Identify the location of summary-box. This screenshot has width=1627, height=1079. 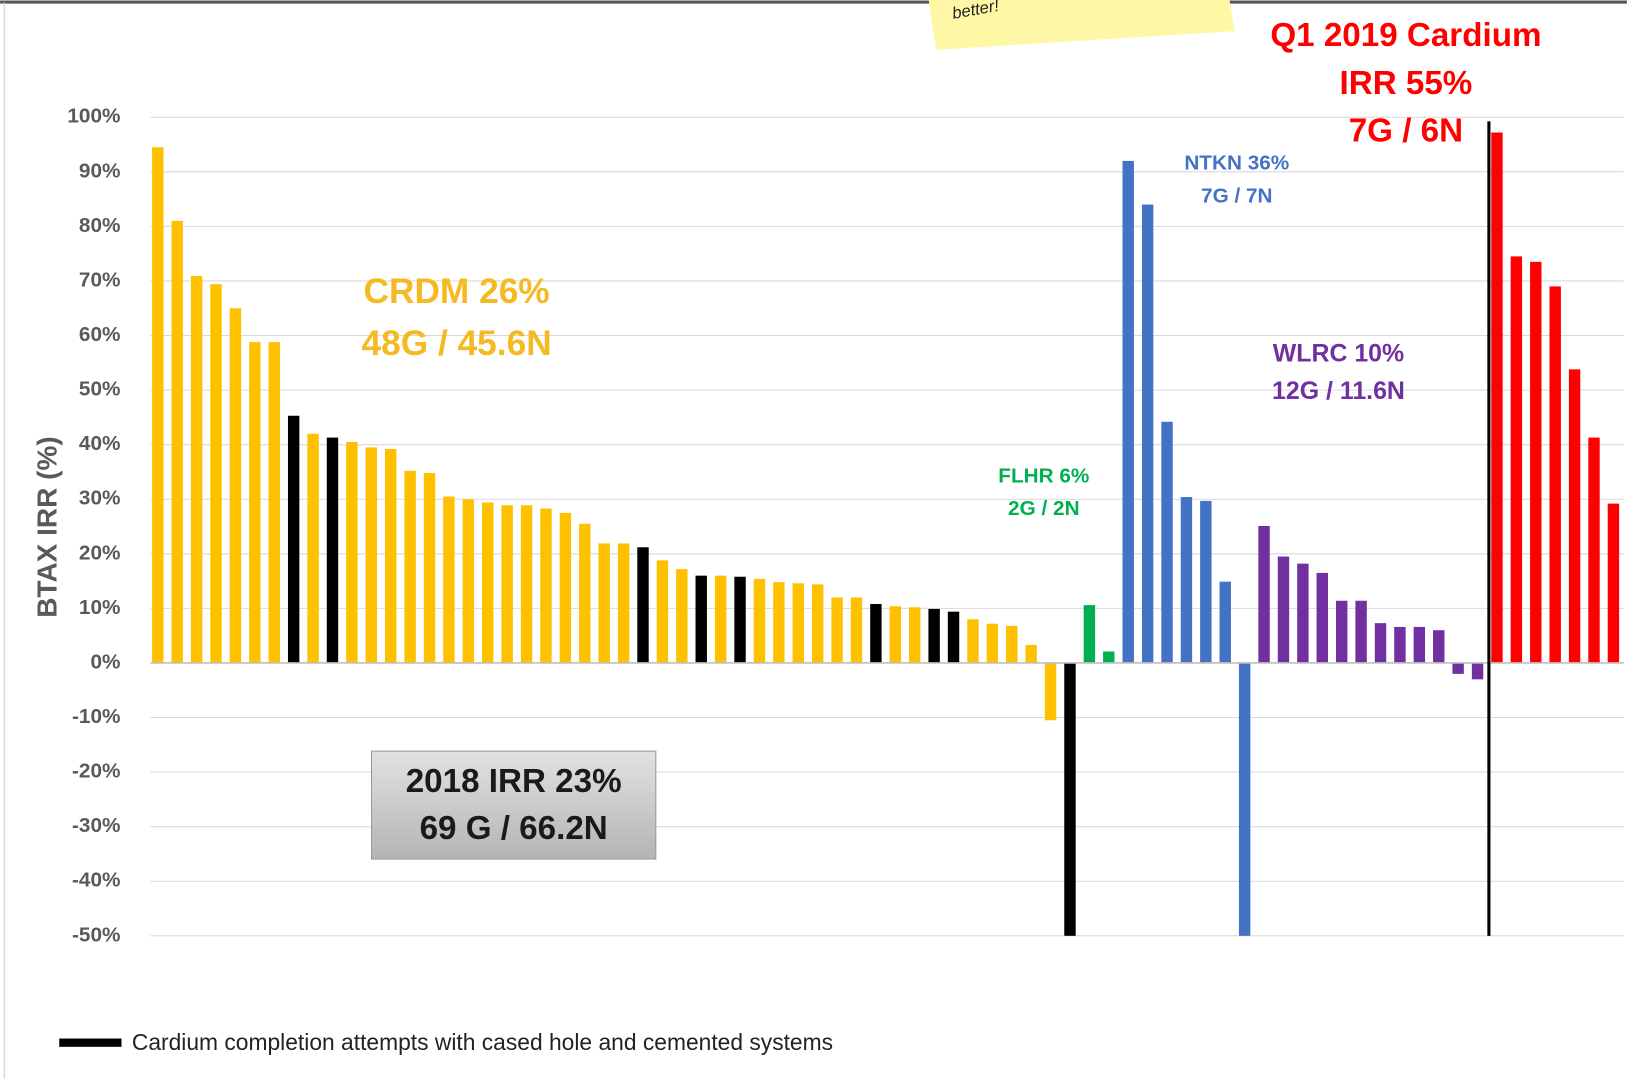
(514, 805).